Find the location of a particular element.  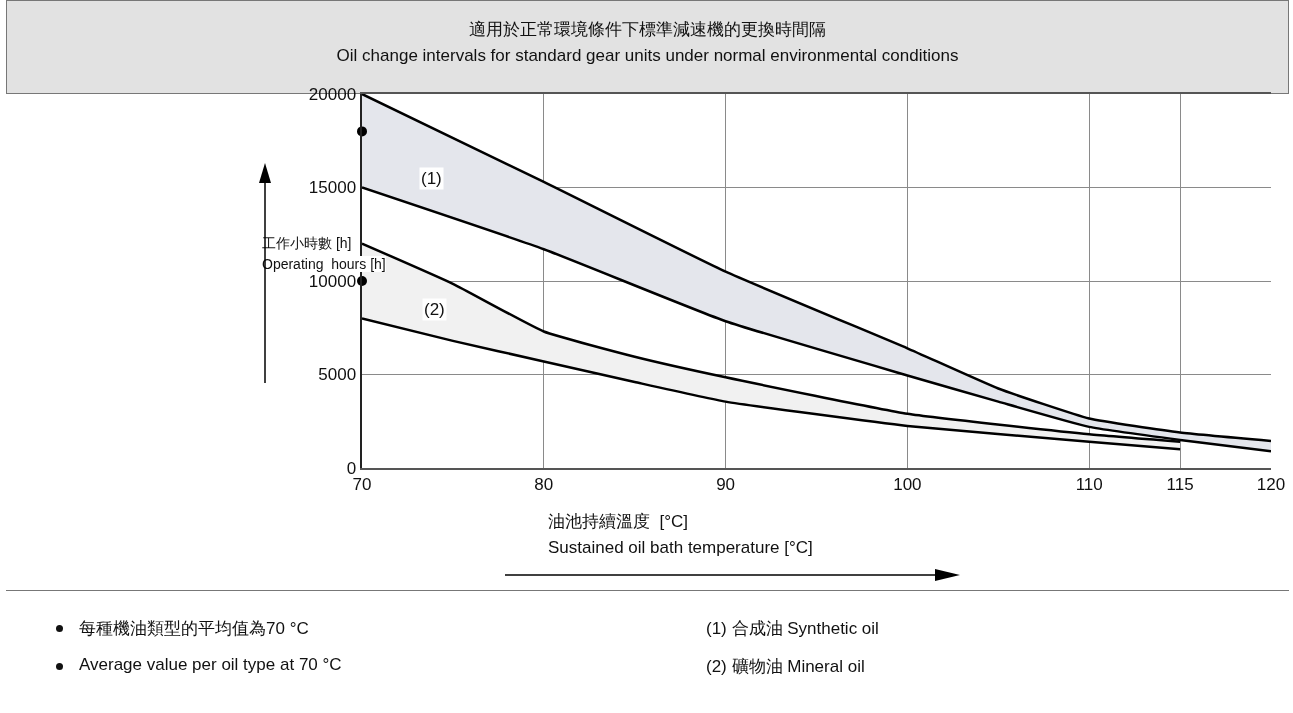

x-tick-label: 80 is located at coordinates (544, 485).